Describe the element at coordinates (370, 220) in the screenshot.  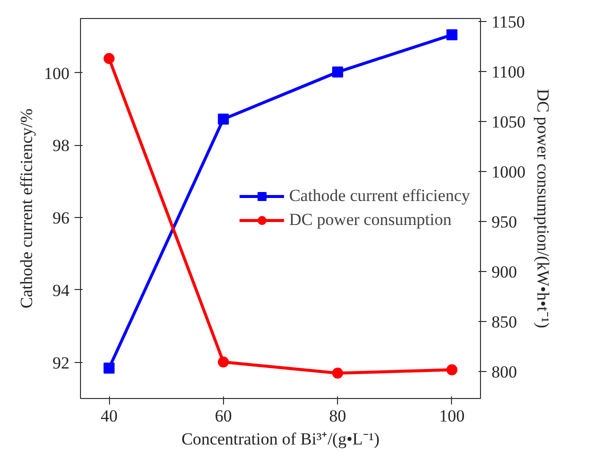
I see `legend-label: DC power consumption` at that location.